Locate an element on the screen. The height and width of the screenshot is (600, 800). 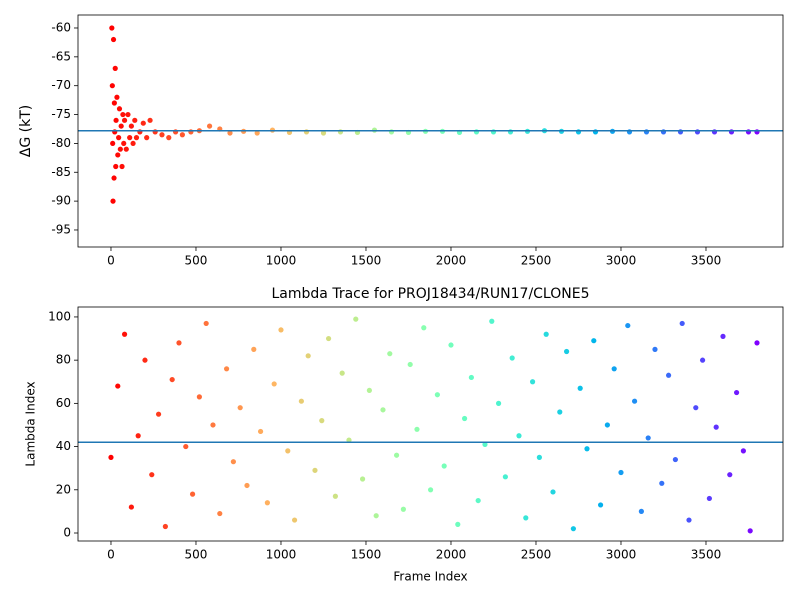
y-axis-label: Lambda Index is located at coordinates (31, 423).